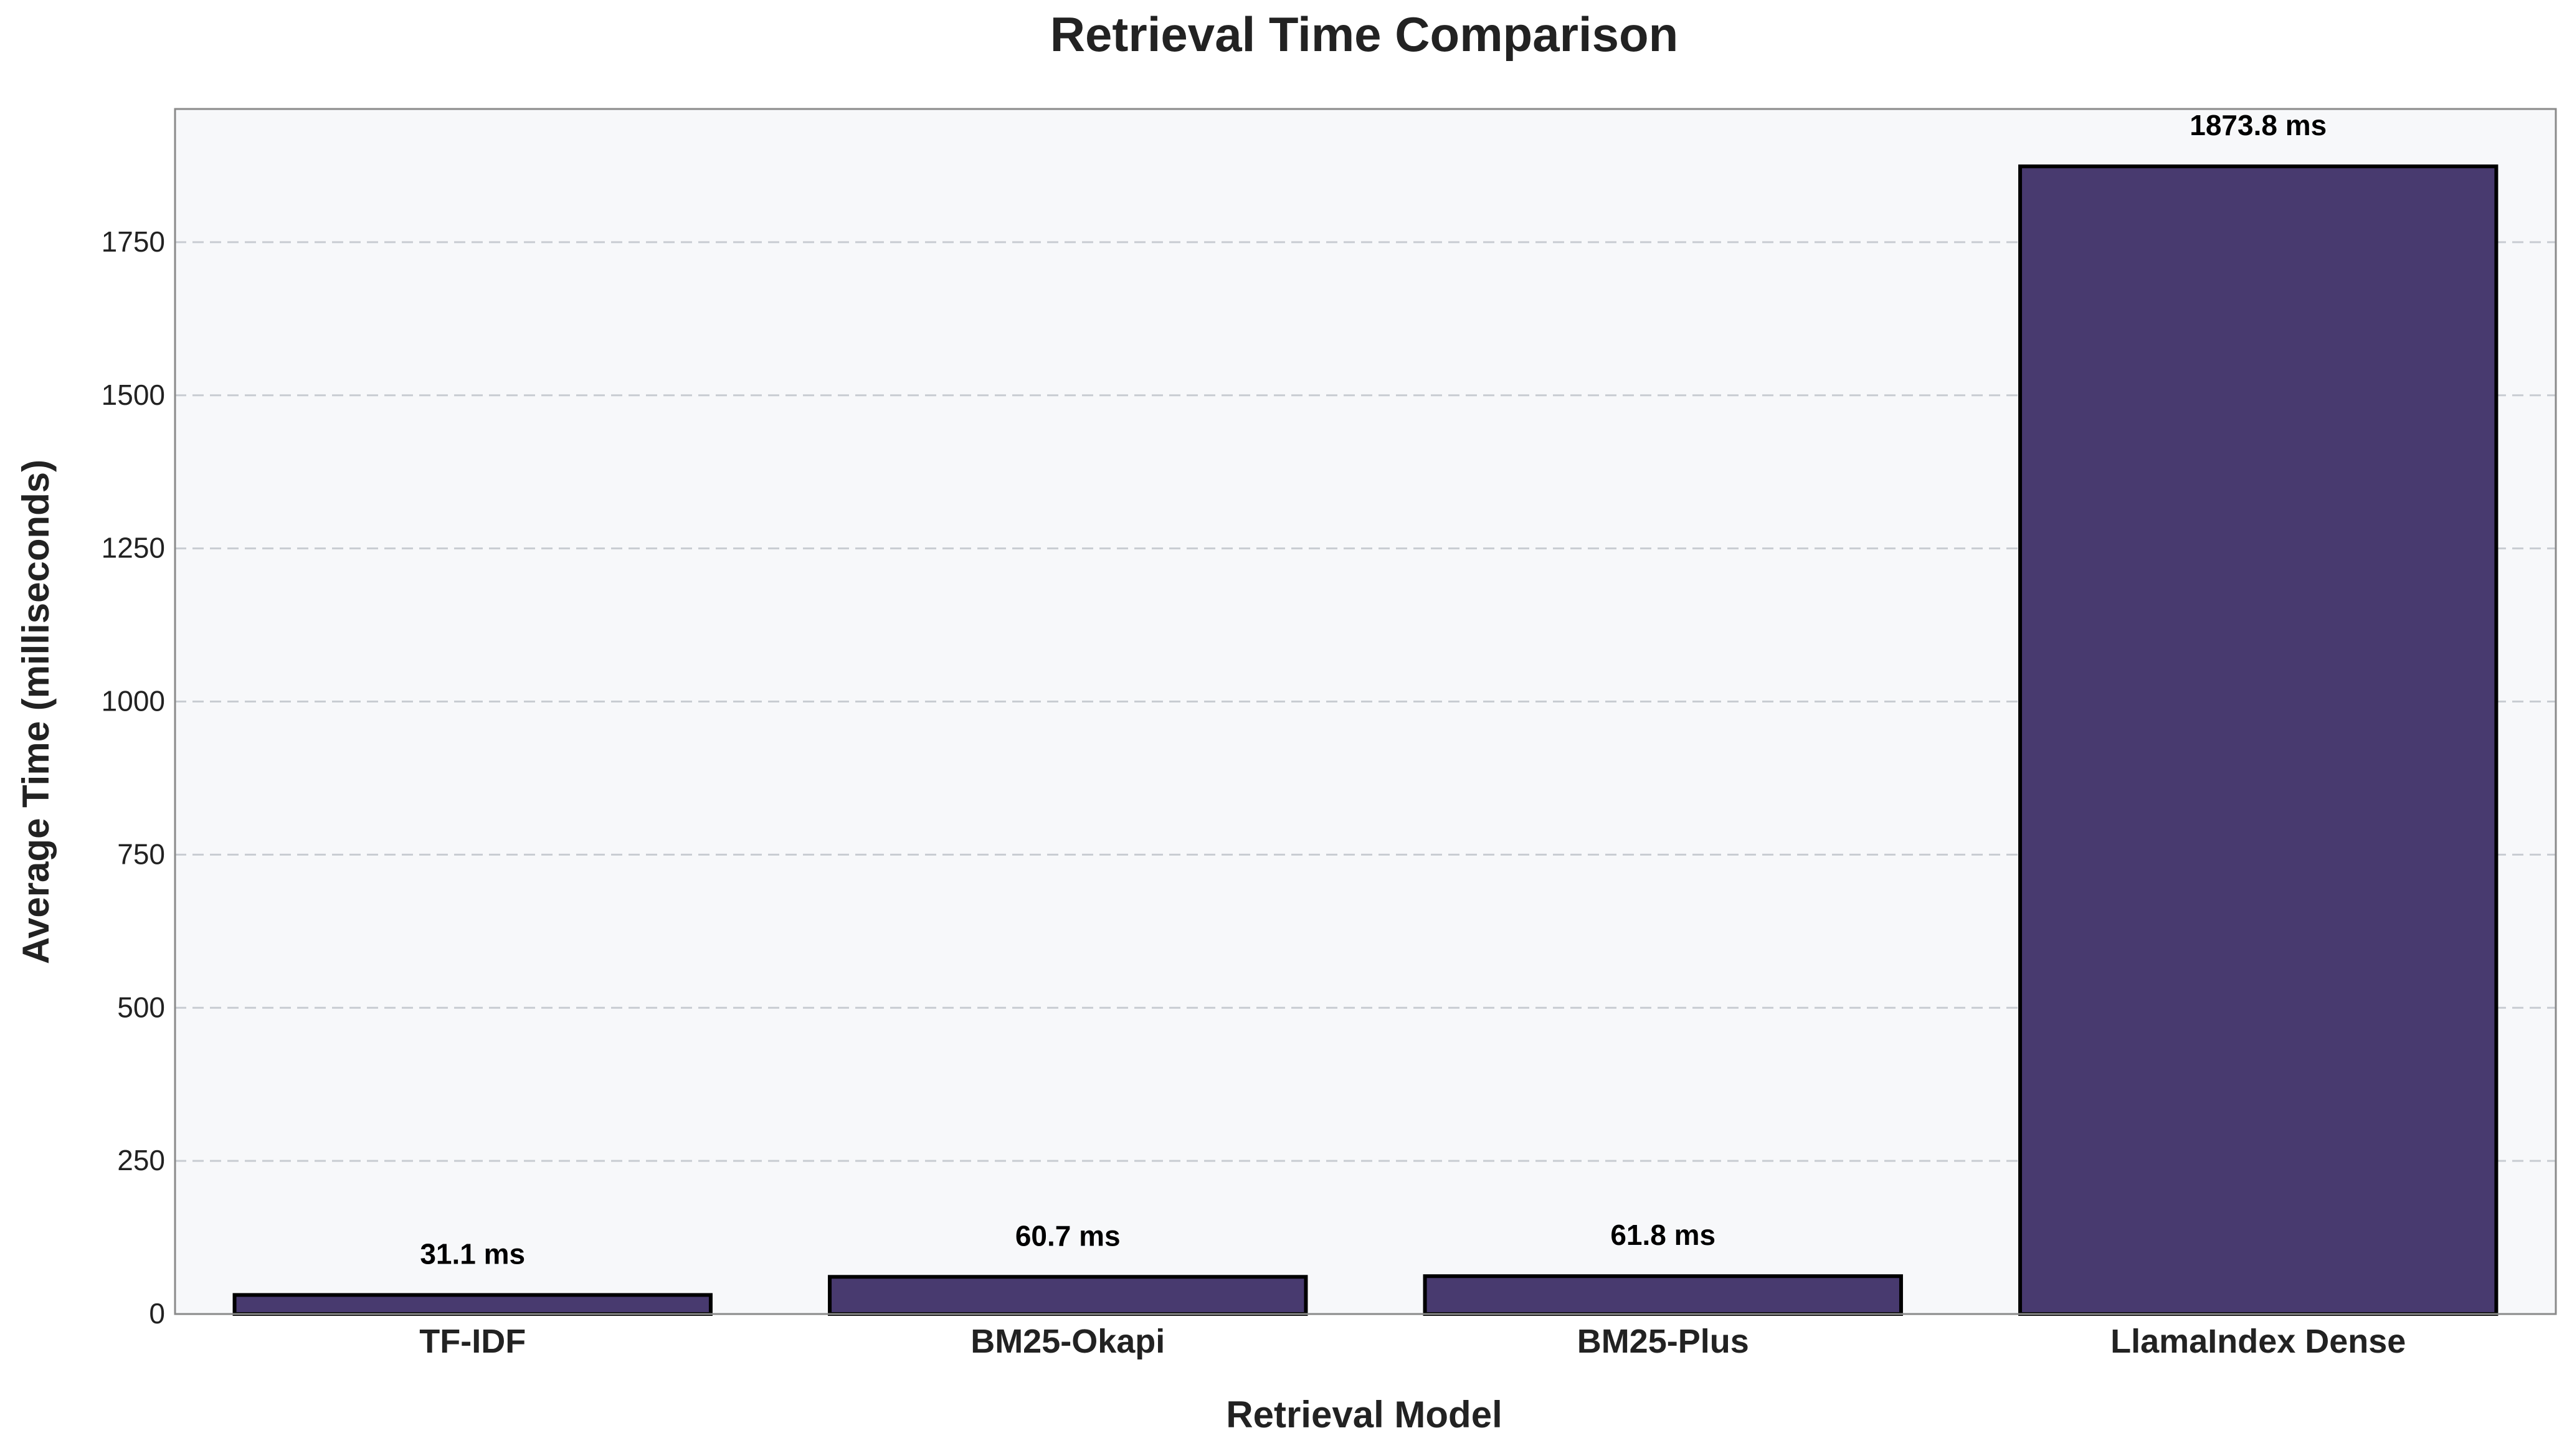 This screenshot has width=2572, height=1456. What do you see at coordinates (36, 712) in the screenshot?
I see `y-axis-label: Average Time (milliseconds)` at bounding box center [36, 712].